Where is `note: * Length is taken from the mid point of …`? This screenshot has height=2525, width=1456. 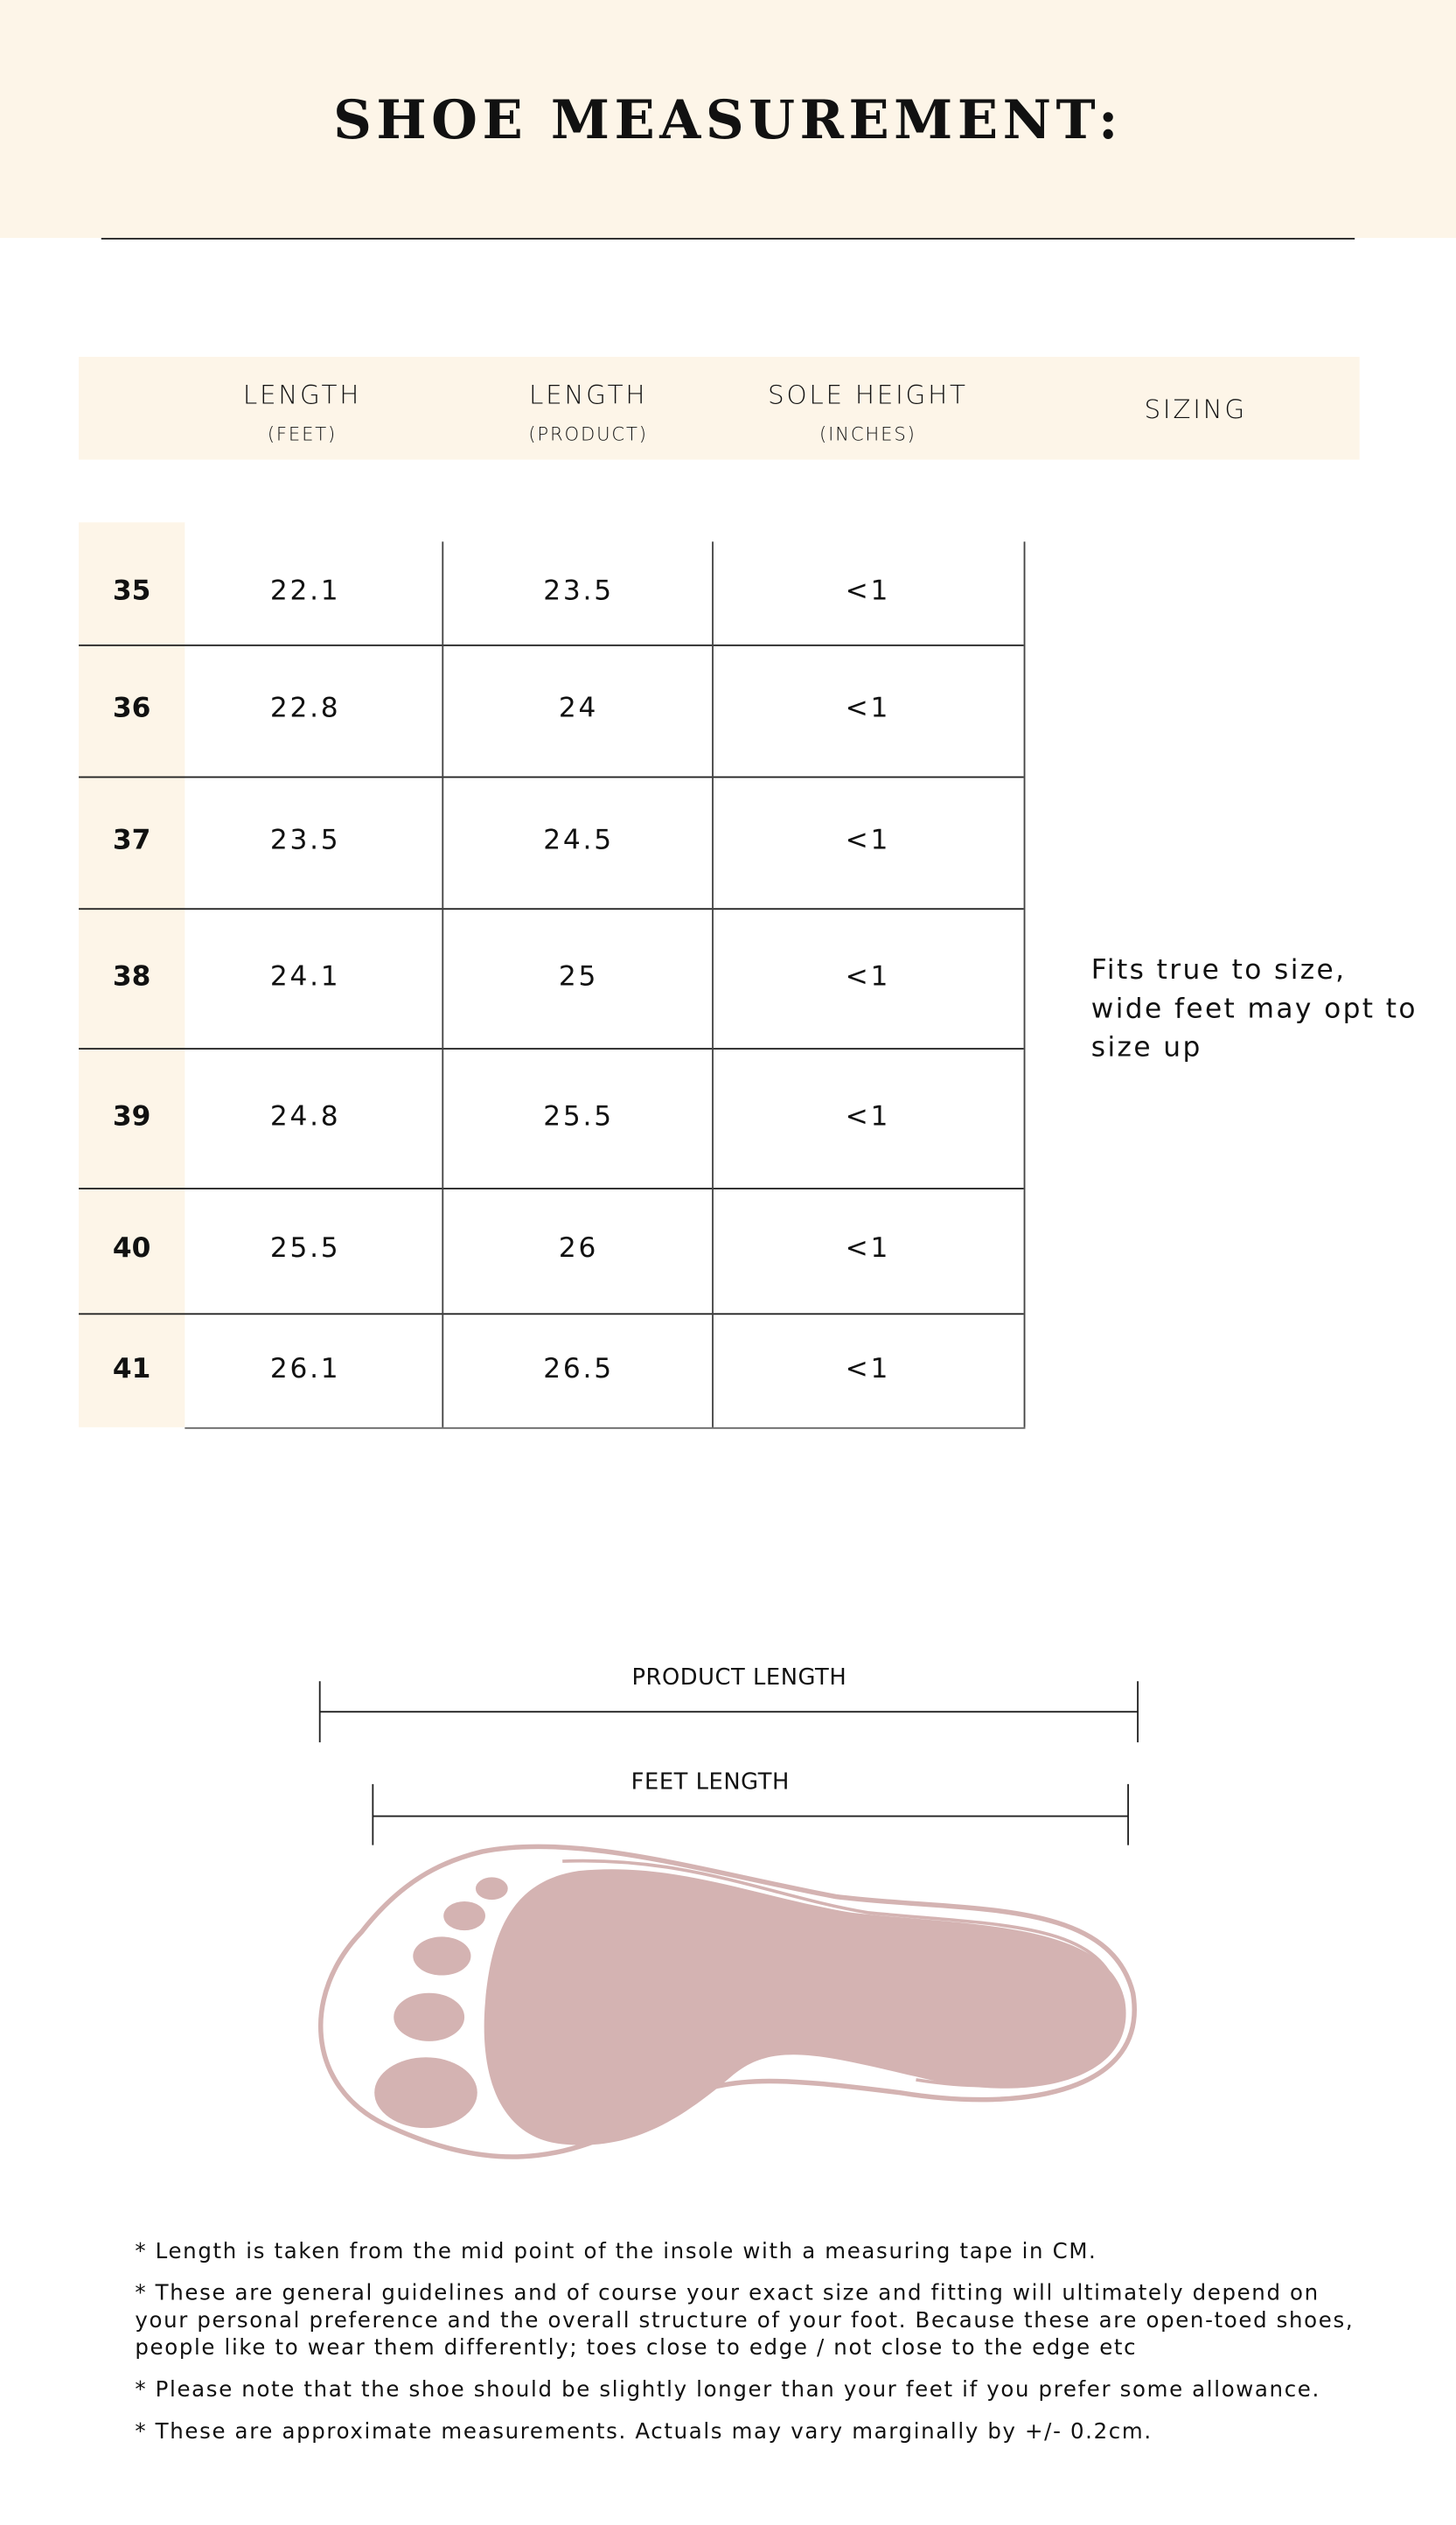
note: * Length is taken from the mid point of … is located at coordinates (616, 2252).